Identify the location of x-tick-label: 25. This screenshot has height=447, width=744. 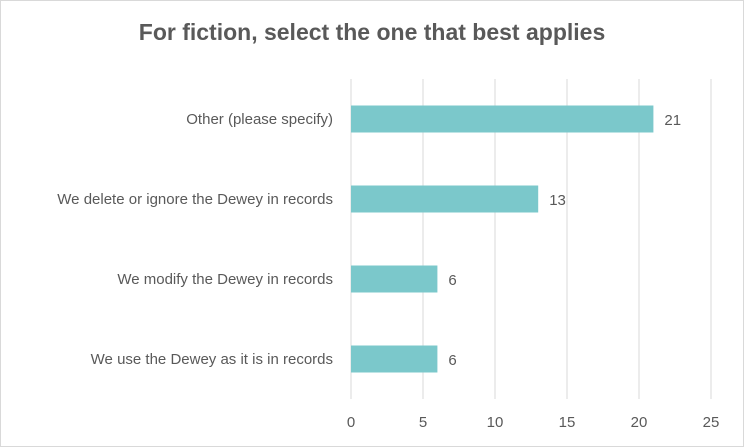
(711, 422).